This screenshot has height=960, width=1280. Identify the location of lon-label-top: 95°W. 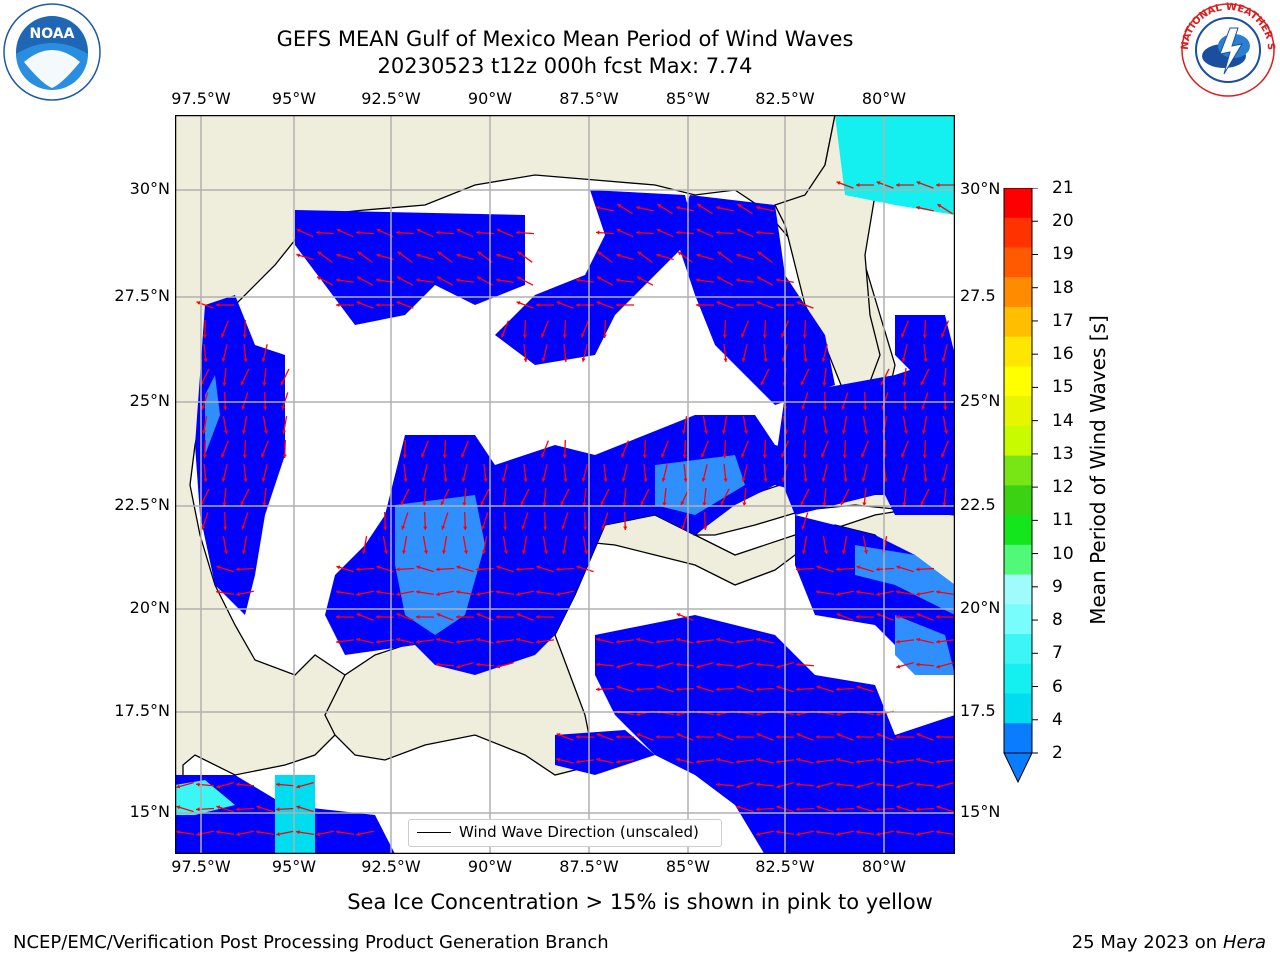
(294, 98).